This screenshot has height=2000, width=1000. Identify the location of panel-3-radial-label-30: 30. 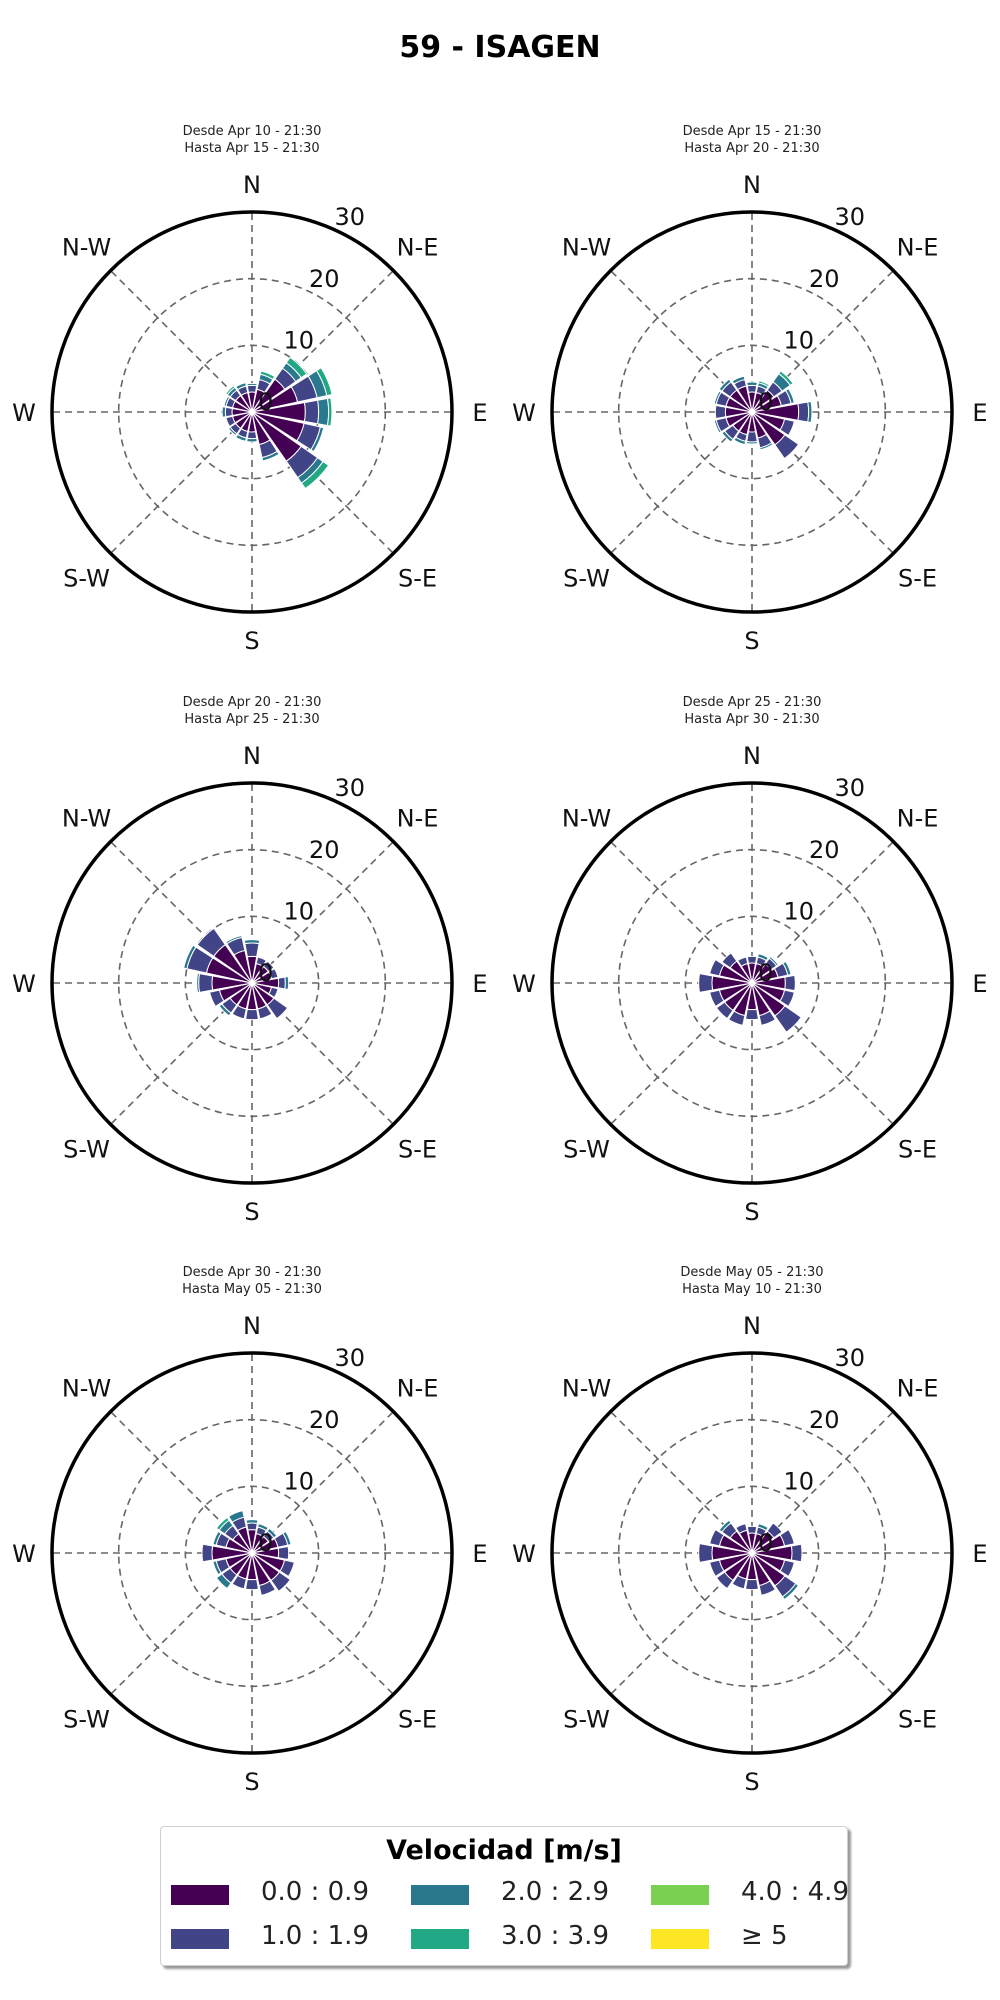
(850, 788).